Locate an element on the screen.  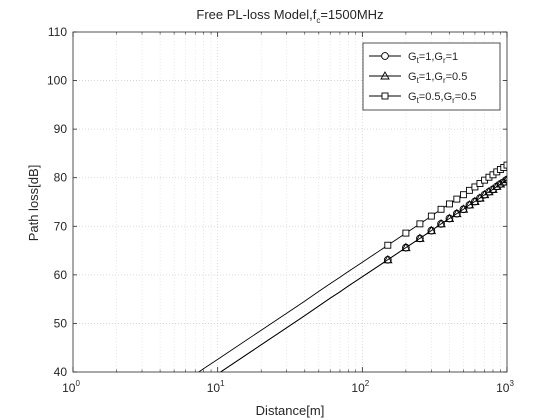
y-tick-label: 100 is located at coordinates (57, 81).